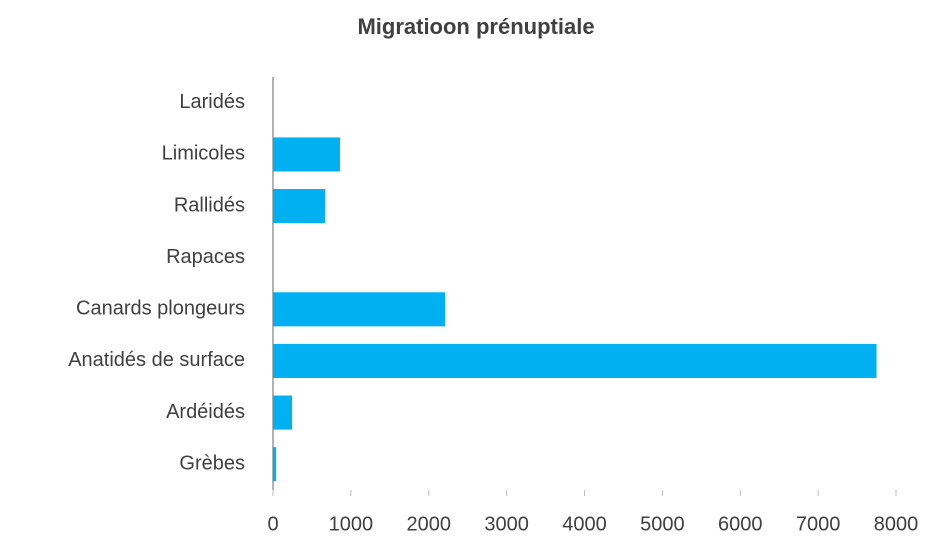 This screenshot has width=928, height=540. I want to click on y-tick-label: Limicoles, so click(203, 154).